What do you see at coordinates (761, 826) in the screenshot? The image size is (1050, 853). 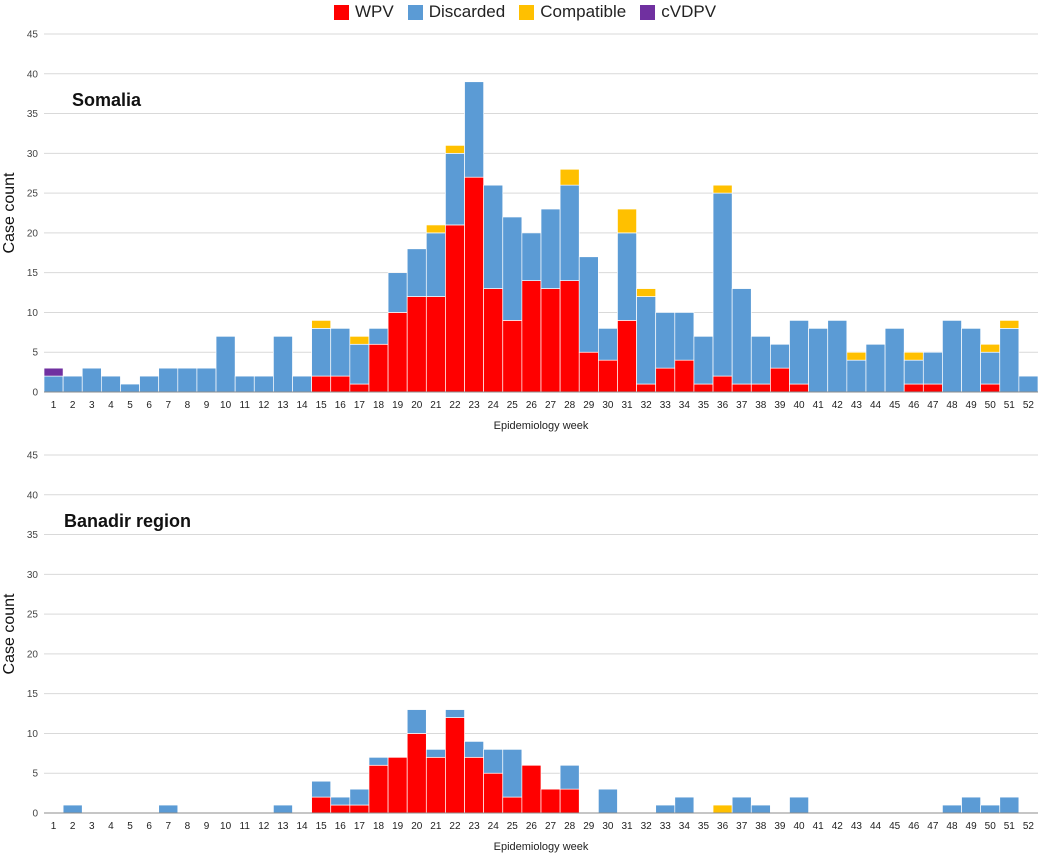 I see `banadir-x-tick-label: 38` at bounding box center [761, 826].